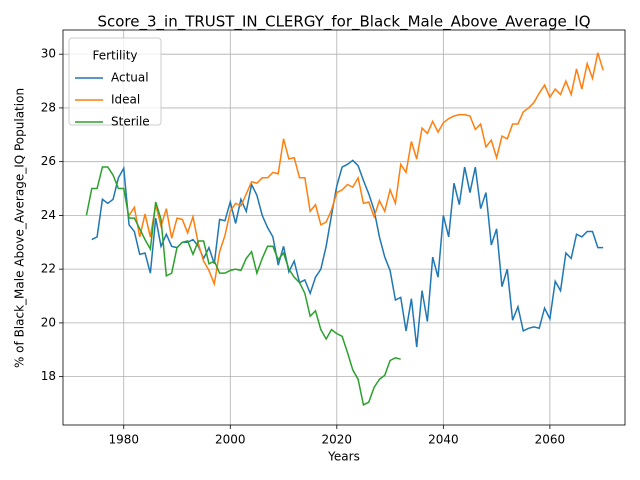  Describe the element at coordinates (48, 215) in the screenshot. I see `y-tick-label: 24` at that location.